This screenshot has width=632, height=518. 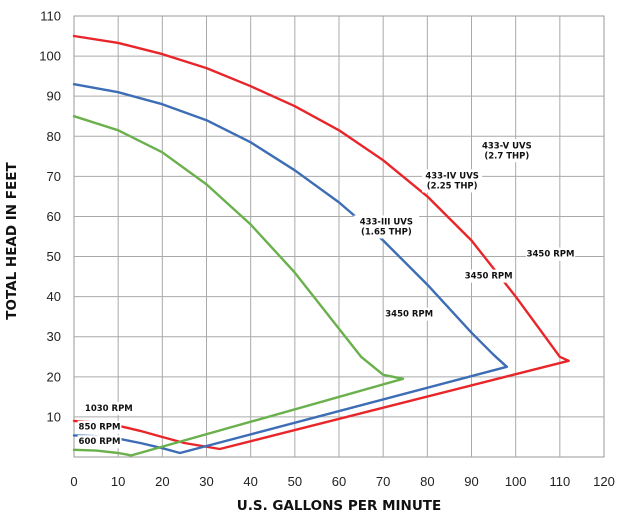 I want to click on y-tick-label: 60, so click(x=54, y=216).